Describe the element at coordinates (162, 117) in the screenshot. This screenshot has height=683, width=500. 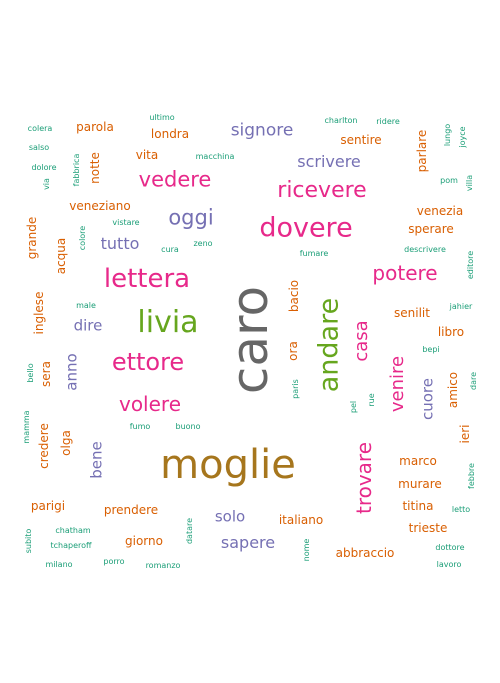
I see `word-ultimo: ultimo` at that location.